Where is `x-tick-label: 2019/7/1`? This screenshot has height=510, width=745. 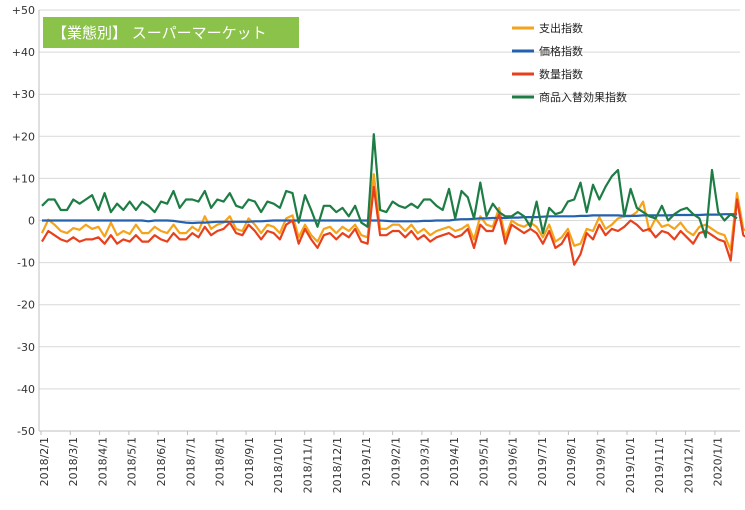
x-tick-label: 2019/7/1 is located at coordinates (542, 461).